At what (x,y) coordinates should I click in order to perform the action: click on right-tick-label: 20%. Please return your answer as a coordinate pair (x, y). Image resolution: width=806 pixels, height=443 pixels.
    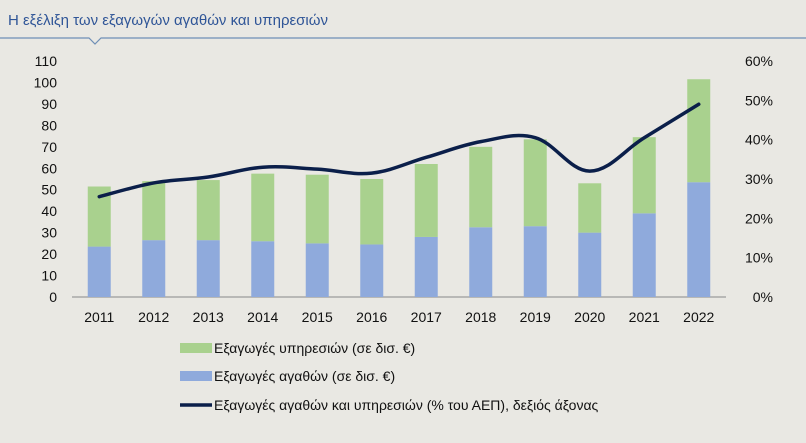
    Looking at the image, I should click on (759, 218).